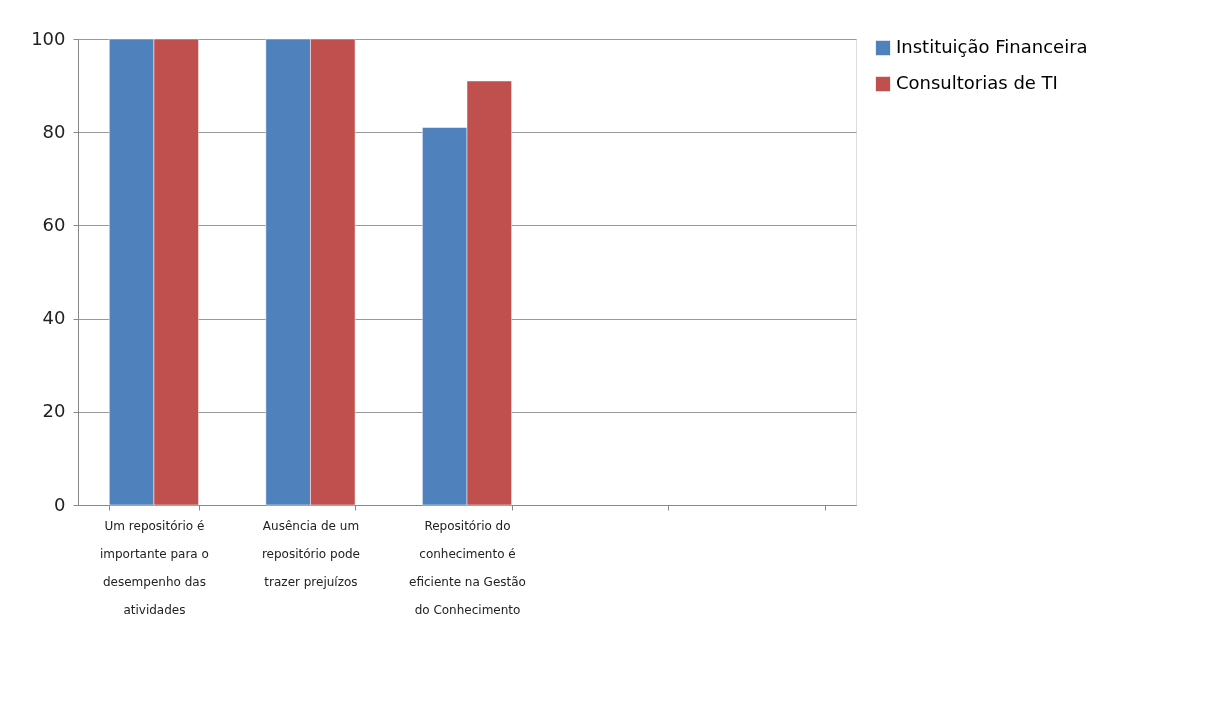 The width and height of the screenshot is (1222, 701). I want to click on x-tick-label: Repositório do conhecimento é eficiente na Gestão do Conhecimento, so click(467, 567).